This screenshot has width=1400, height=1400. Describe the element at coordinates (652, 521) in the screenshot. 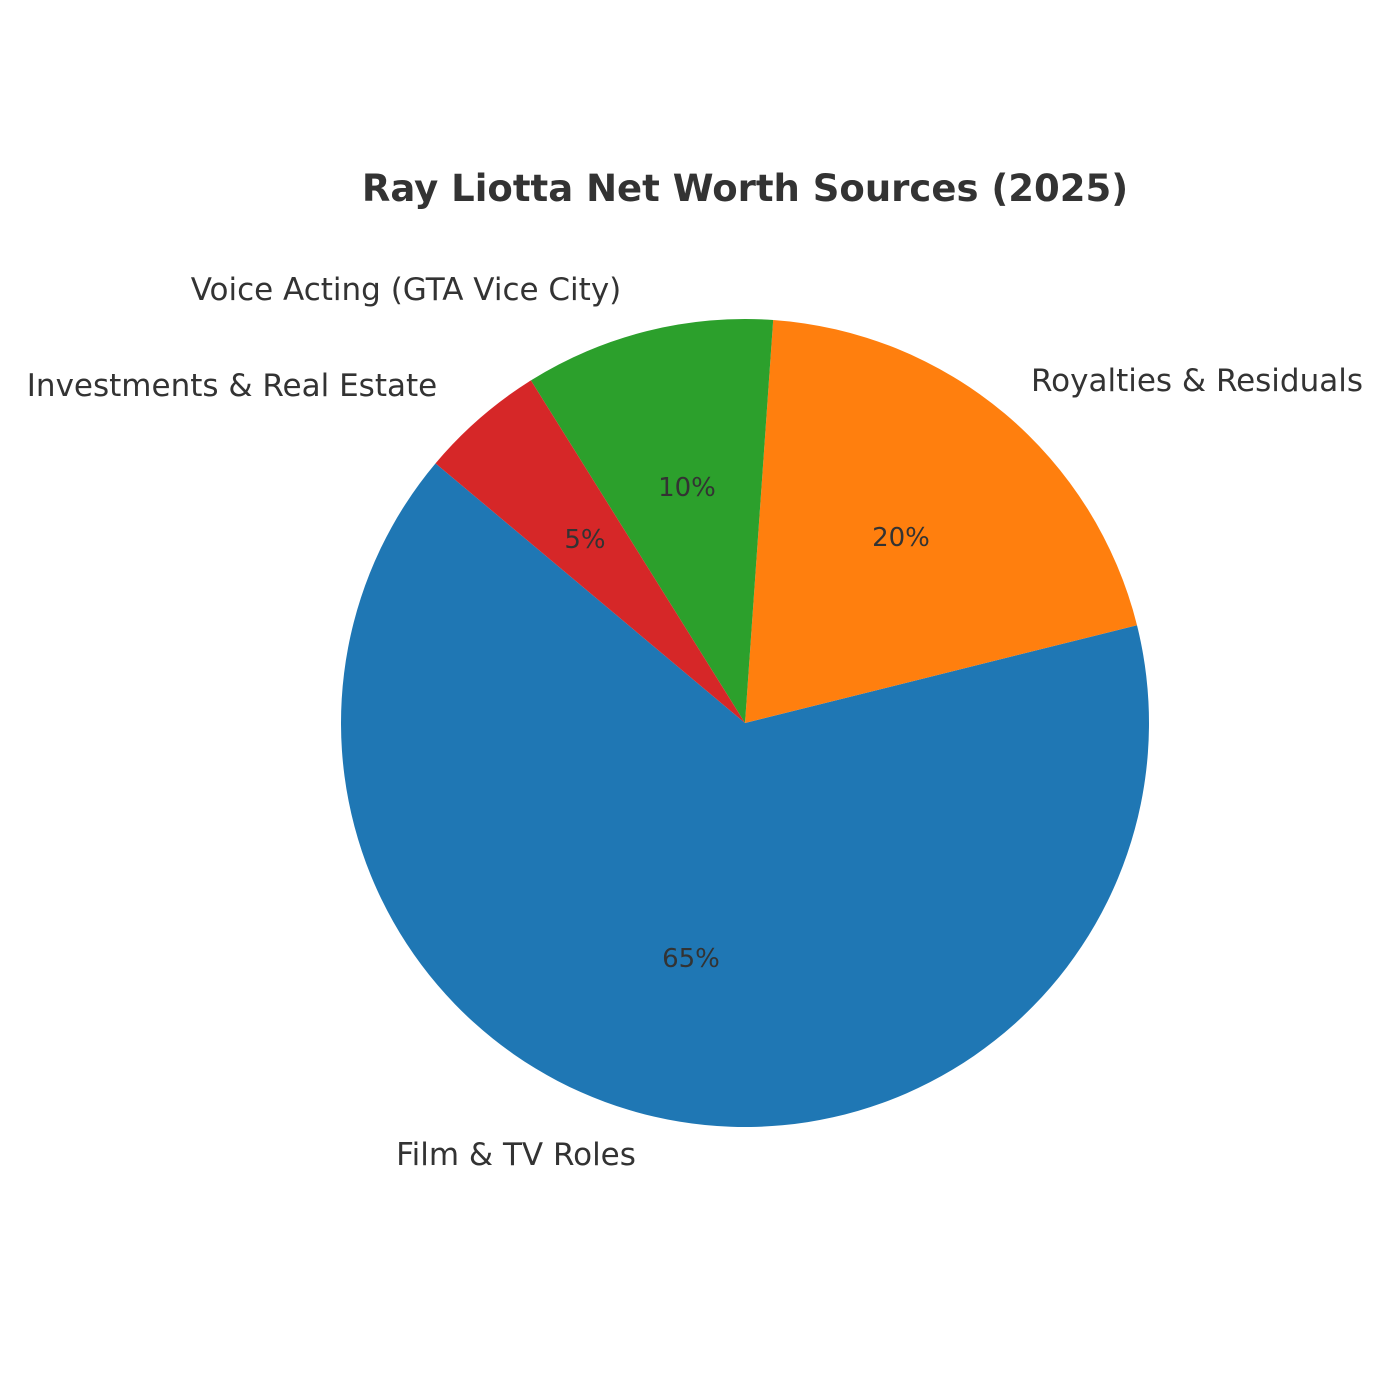

I see `pie-slice-voice-acting-gta-vice-city` at that location.